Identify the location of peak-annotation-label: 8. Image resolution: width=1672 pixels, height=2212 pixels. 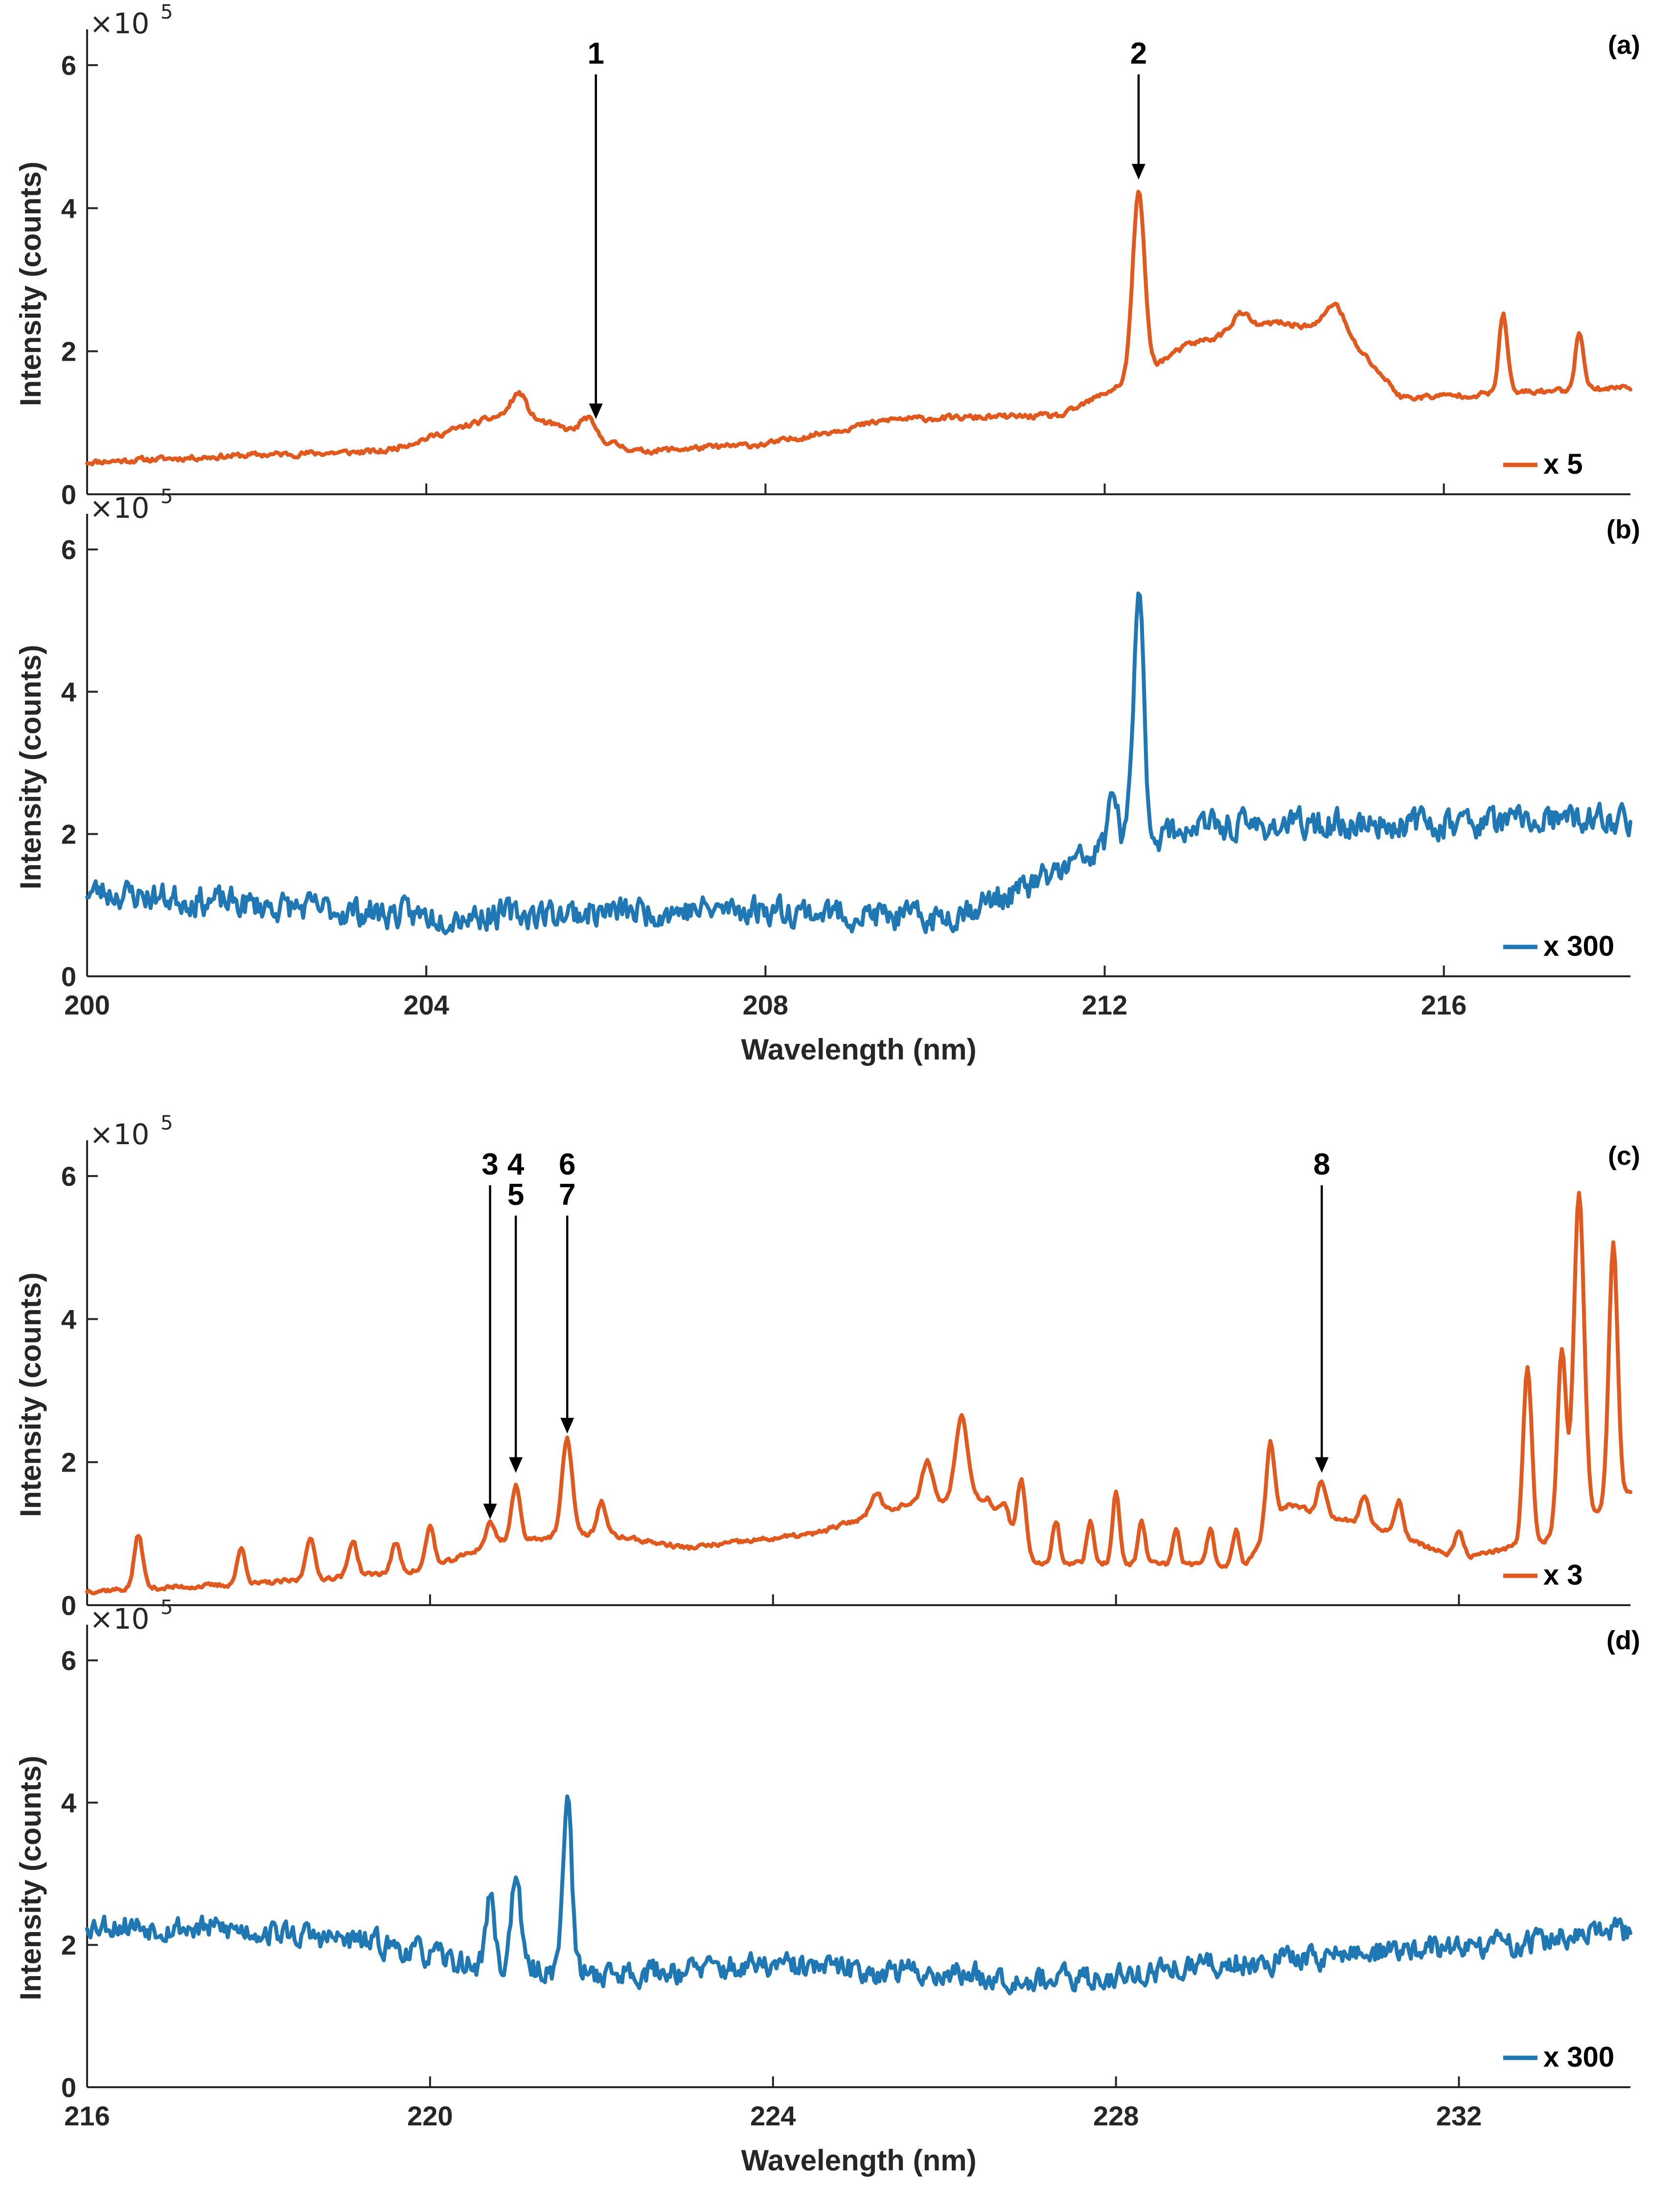
(1321, 1164).